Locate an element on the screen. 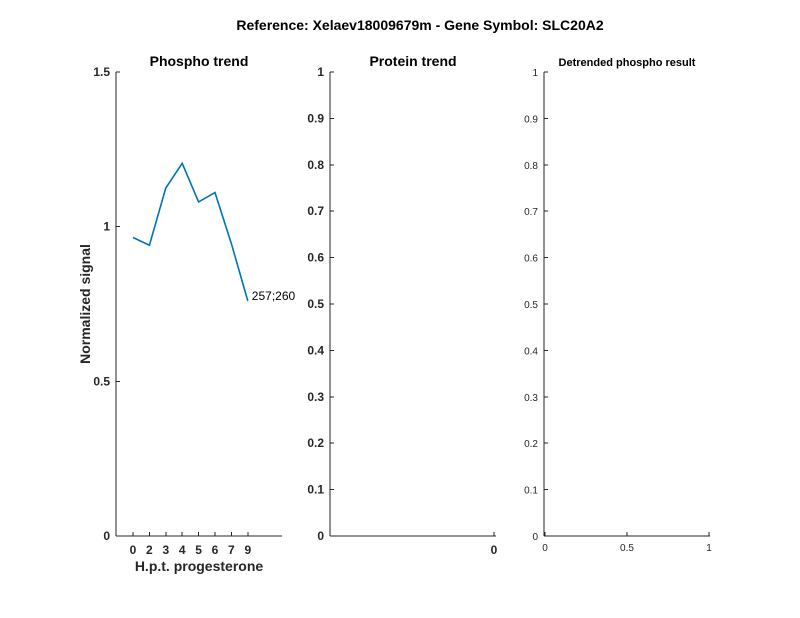  detrended-y-tick-label: 0.2 is located at coordinates (531, 444).